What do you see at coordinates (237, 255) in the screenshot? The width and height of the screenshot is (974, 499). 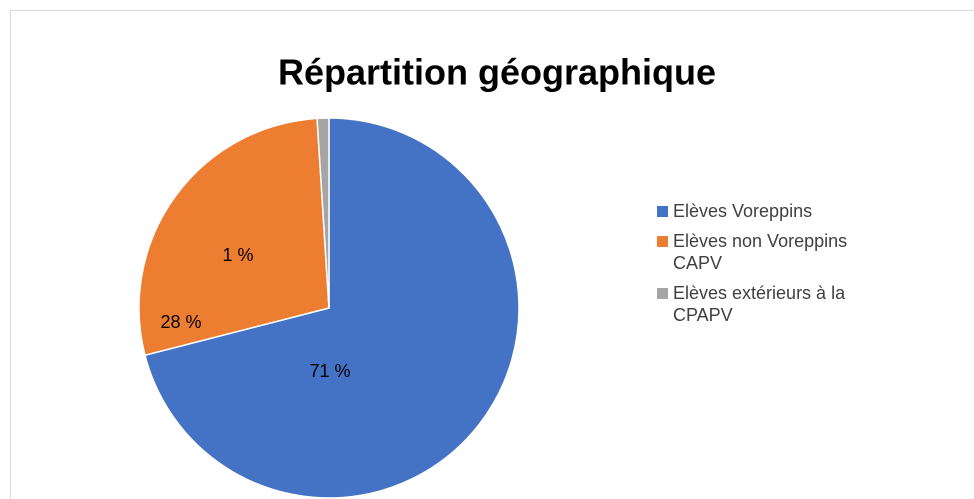 I see `data-label: 1 %` at bounding box center [237, 255].